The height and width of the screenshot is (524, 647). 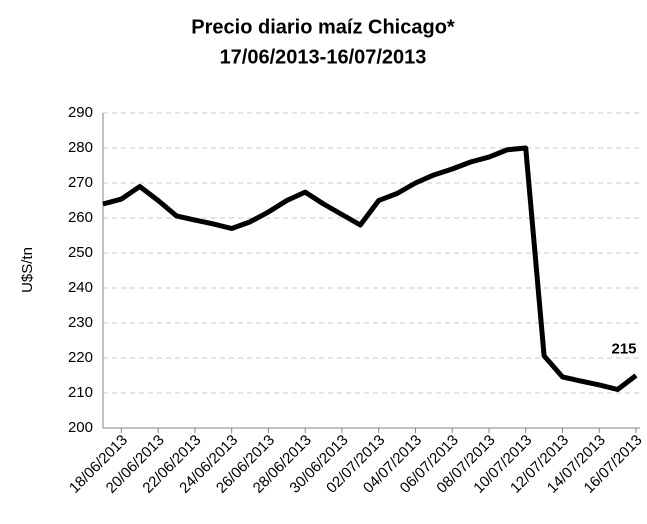 What do you see at coordinates (80, 147) in the screenshot?
I see `y-tick-label: 280` at bounding box center [80, 147].